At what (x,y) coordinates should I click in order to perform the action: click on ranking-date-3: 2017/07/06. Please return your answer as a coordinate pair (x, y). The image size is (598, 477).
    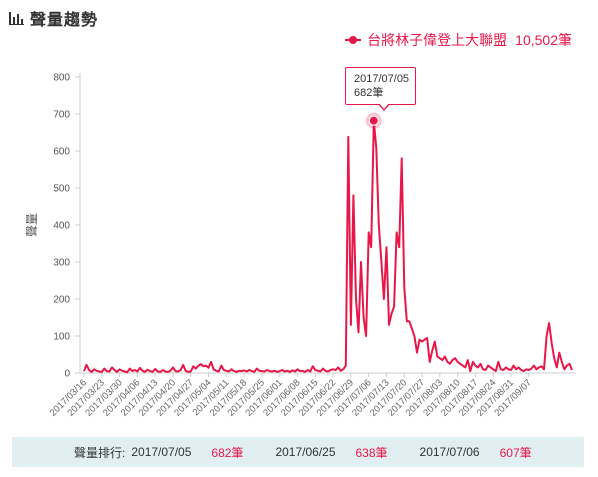
    Looking at the image, I should click on (449, 452).